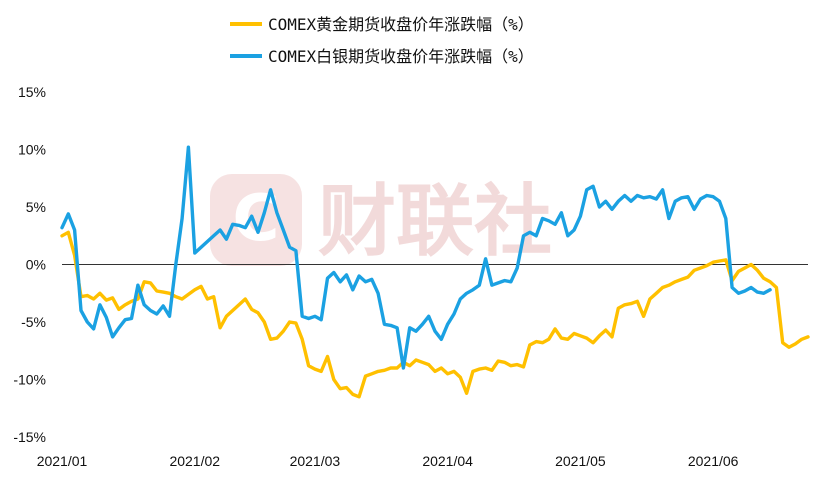 The height and width of the screenshot is (478, 830). I want to click on y-axis: 15% 10% 5% 0% -5% -10% -15%, so click(29, 264).